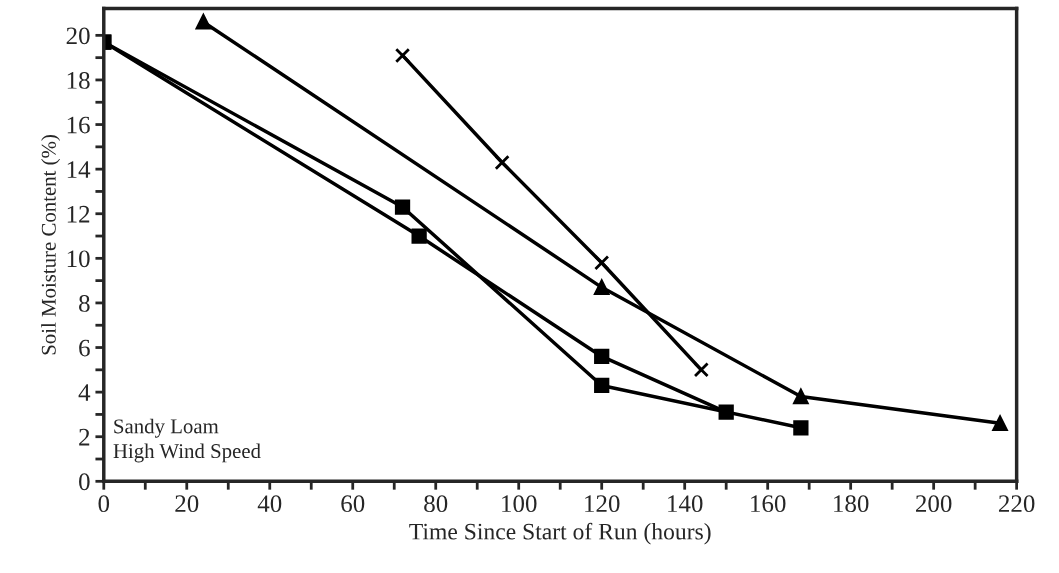 The height and width of the screenshot is (573, 1059). What do you see at coordinates (104, 504) in the screenshot?
I see `x-tick-label: 0` at bounding box center [104, 504].